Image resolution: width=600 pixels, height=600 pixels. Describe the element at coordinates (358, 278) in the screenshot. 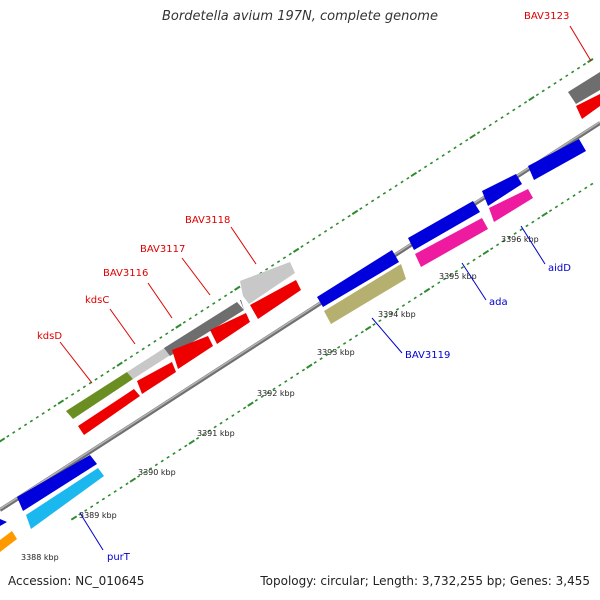

I see `bav3119-blue-cds` at that location.